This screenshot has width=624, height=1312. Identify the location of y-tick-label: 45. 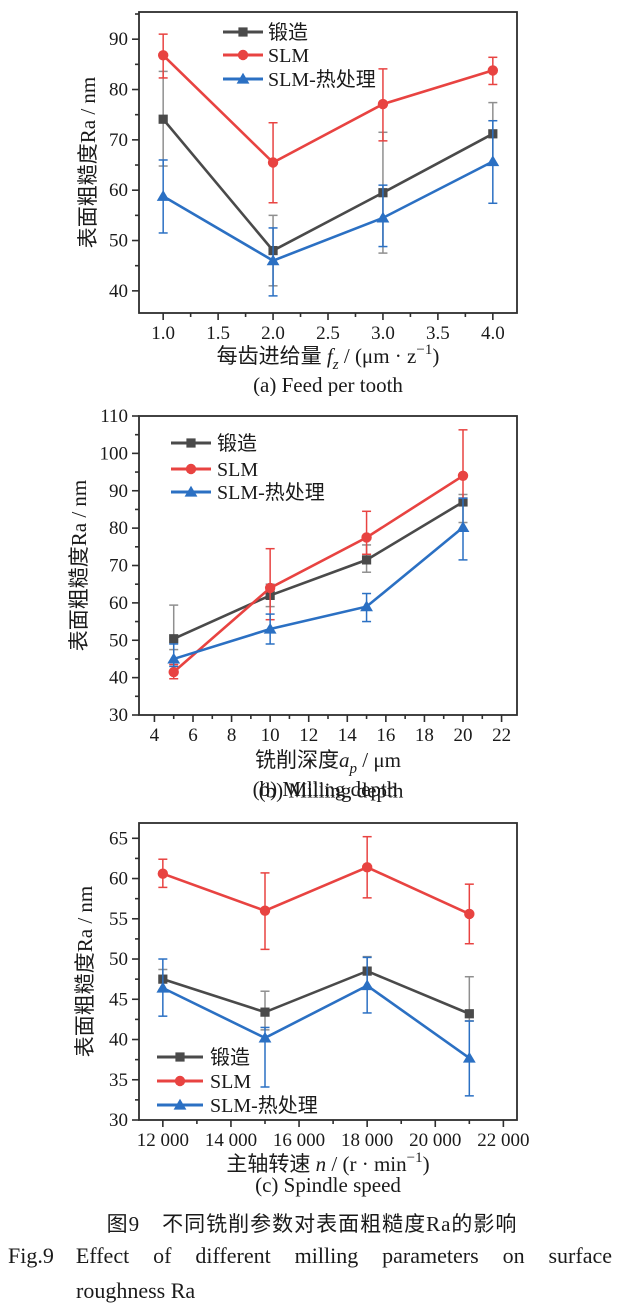
(118, 999).